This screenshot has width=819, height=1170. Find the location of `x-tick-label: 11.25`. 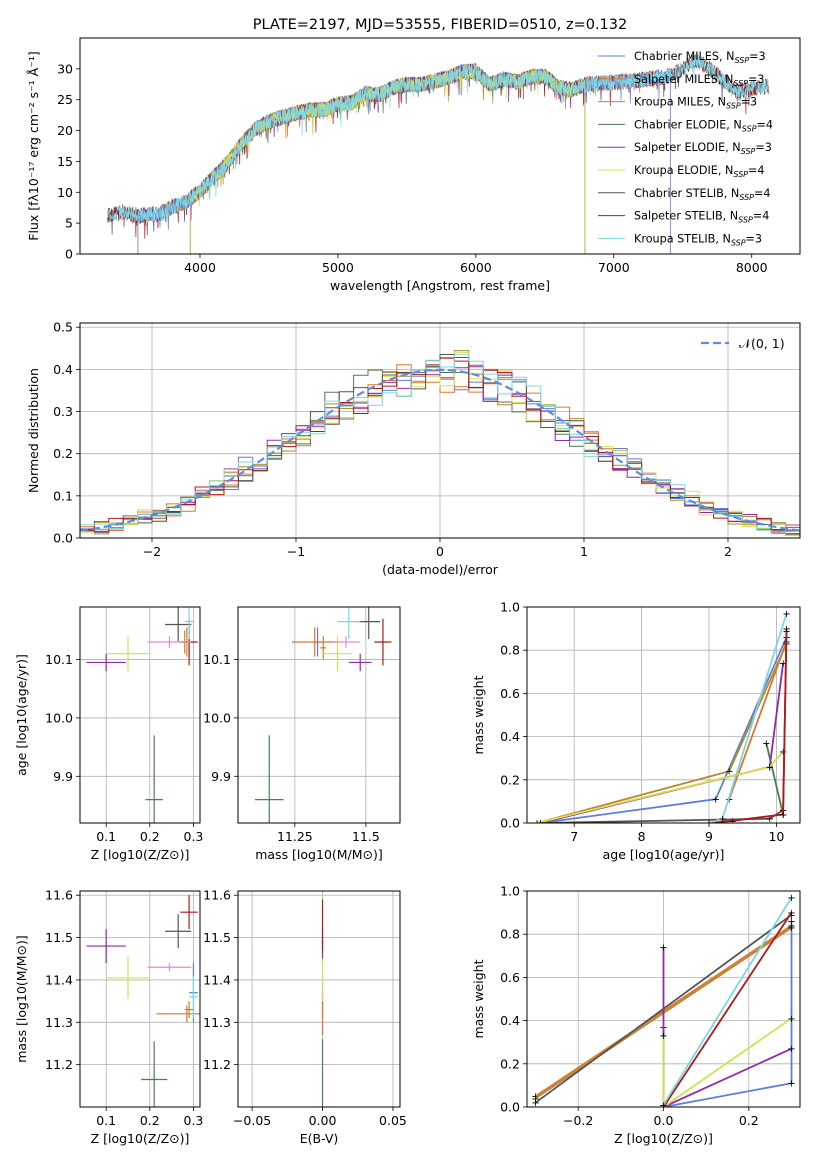

x-tick-label: 11.25 is located at coordinates (295, 836).